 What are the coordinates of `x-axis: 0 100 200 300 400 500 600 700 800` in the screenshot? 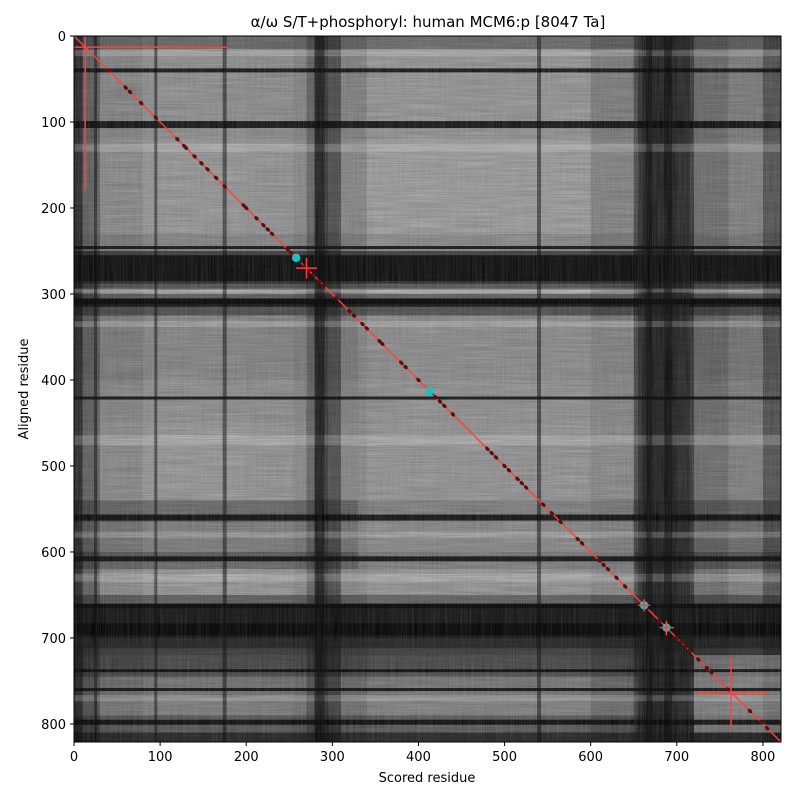 It's located at (422, 753).